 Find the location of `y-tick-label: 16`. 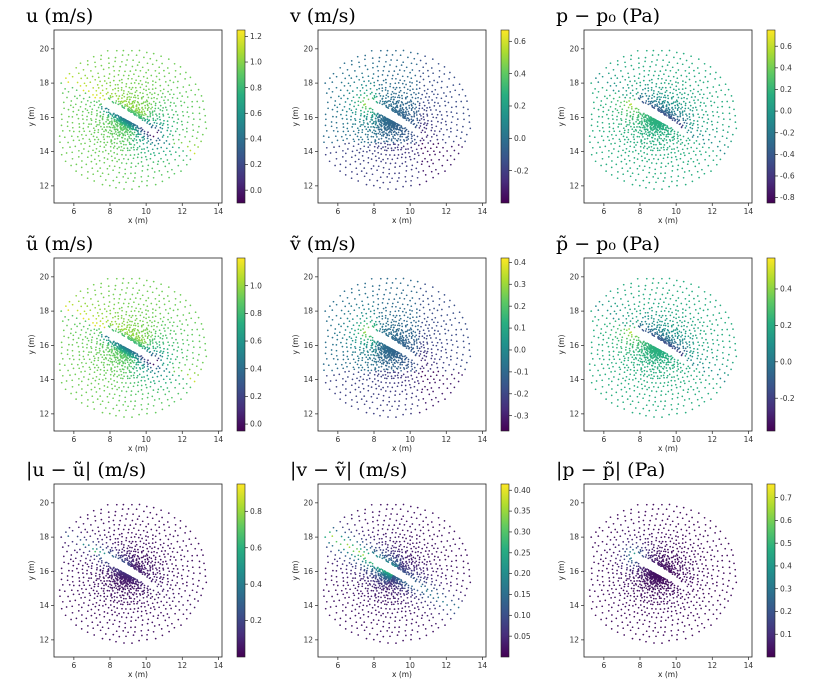

y-tick-label: 16 is located at coordinates (574, 117).